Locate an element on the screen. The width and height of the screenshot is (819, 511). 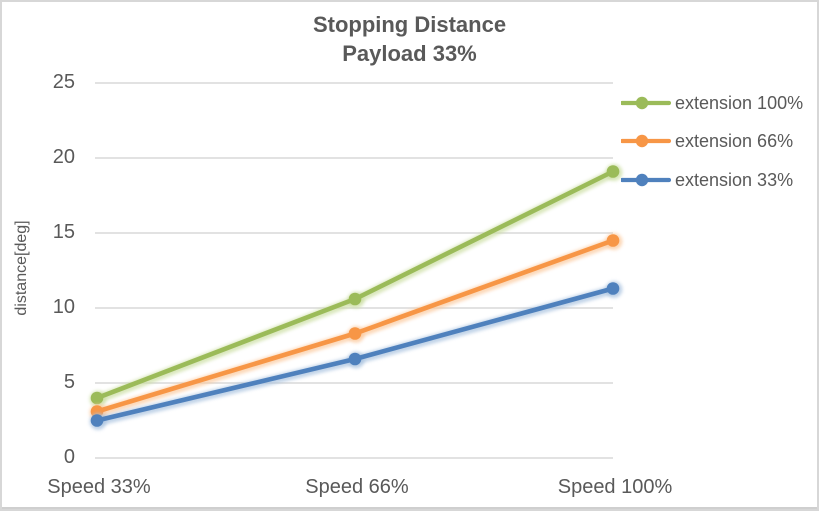
x-axis-label-0: Speed 33% is located at coordinates (99, 487).